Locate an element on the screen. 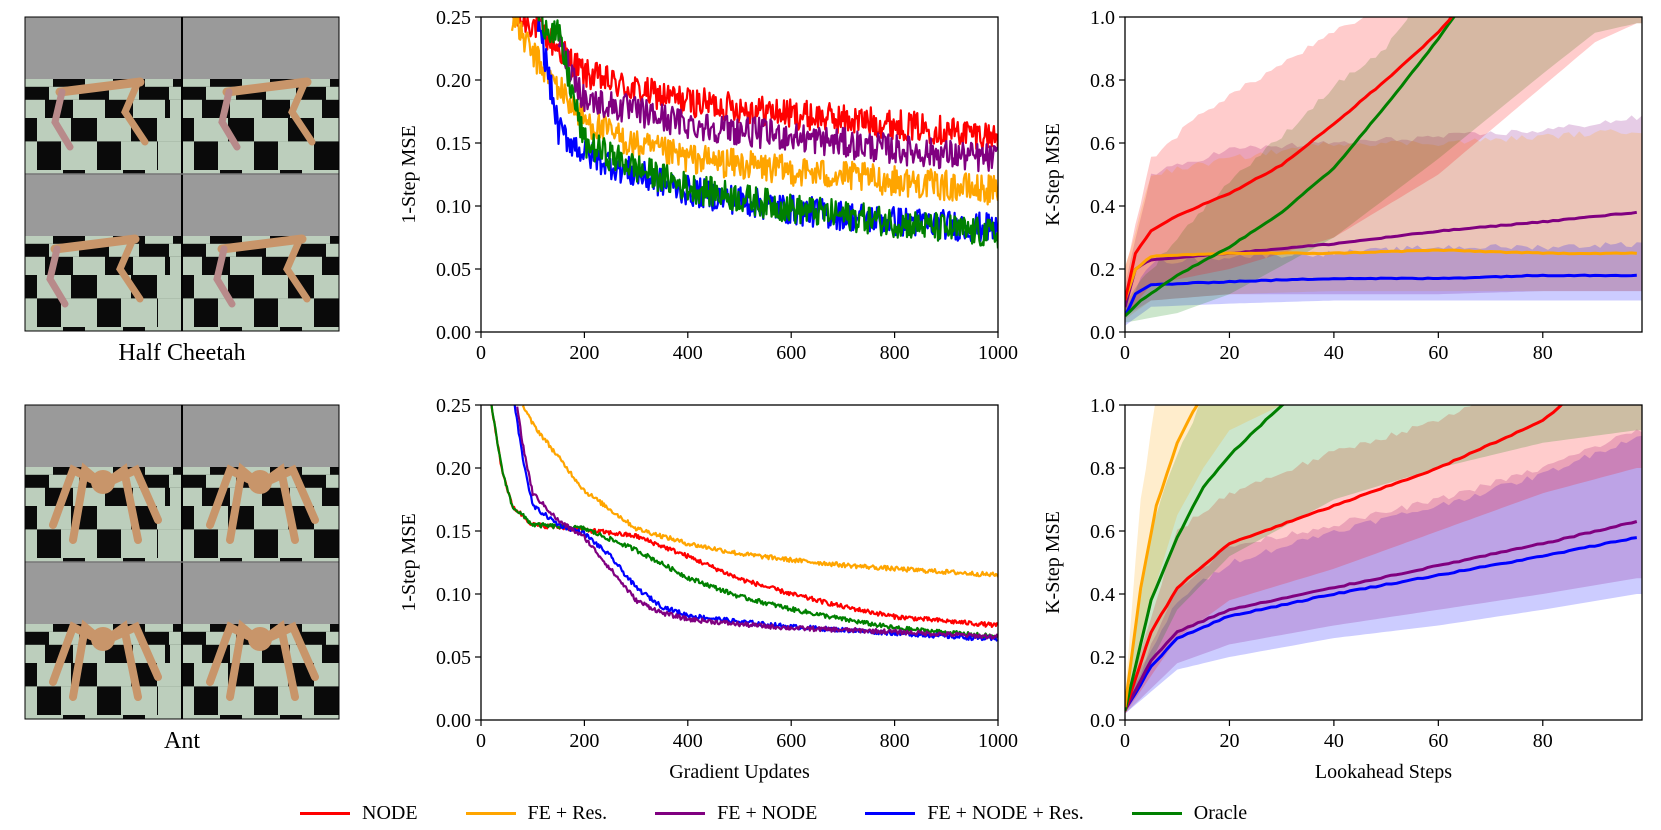 The height and width of the screenshot is (830, 1661). sim-thumbnail-ant is located at coordinates (182, 562).